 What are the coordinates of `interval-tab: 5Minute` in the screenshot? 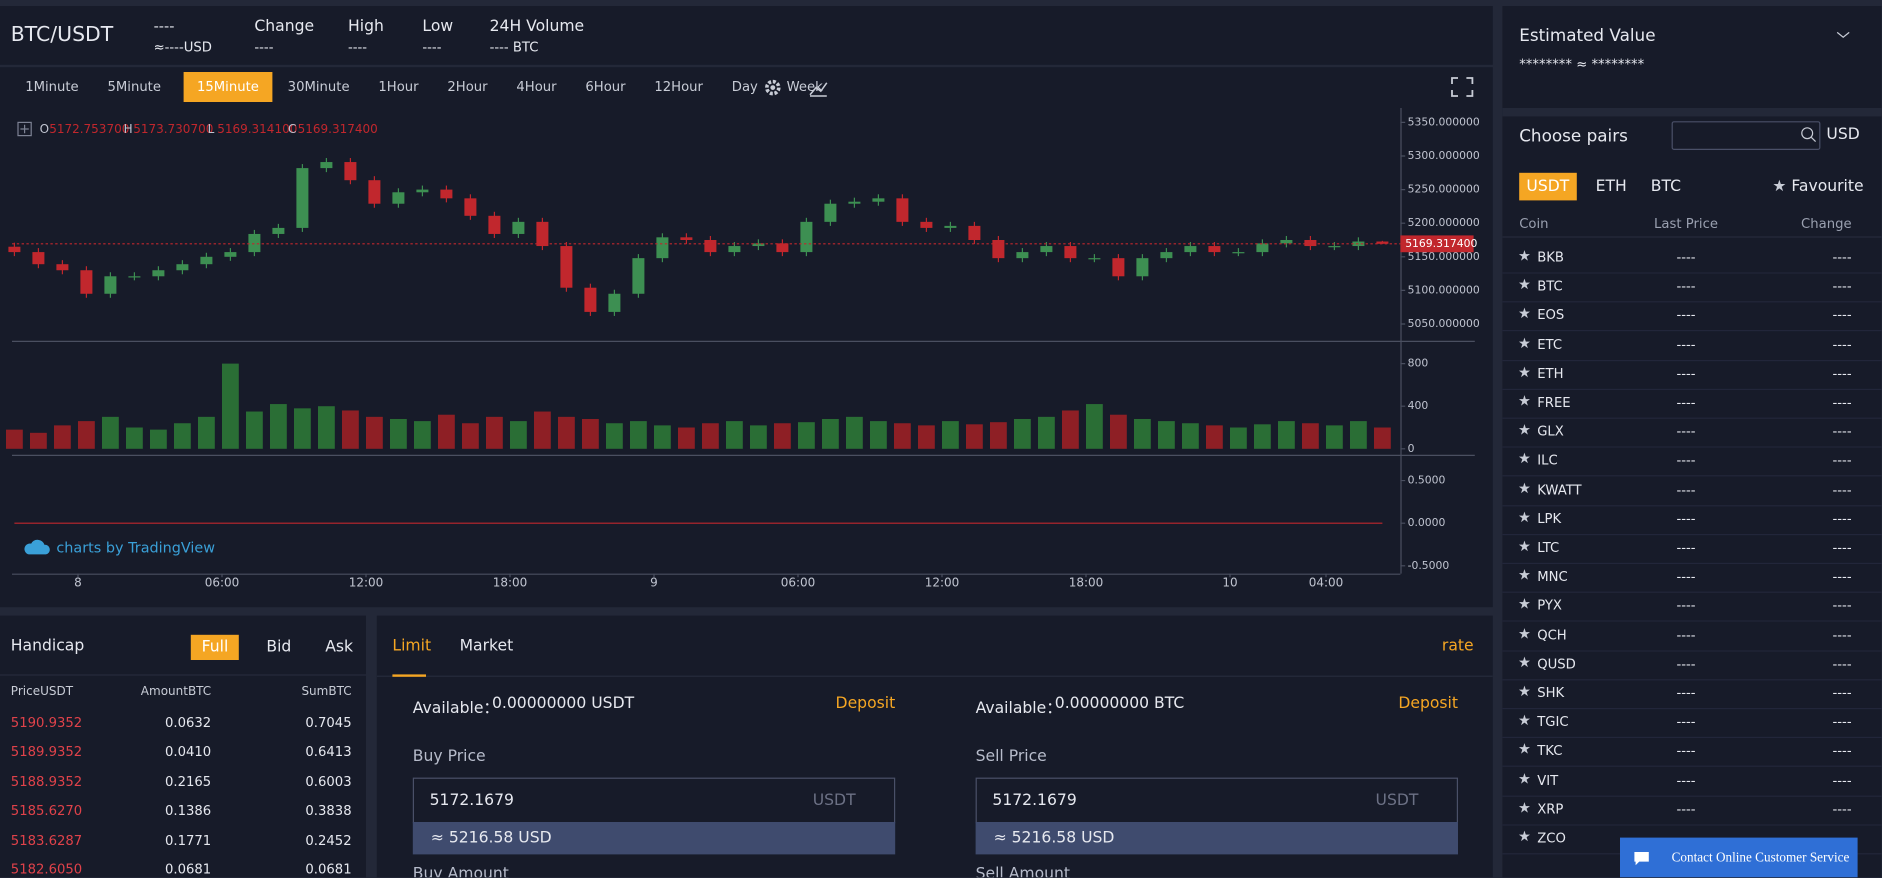 It's located at (134, 87).